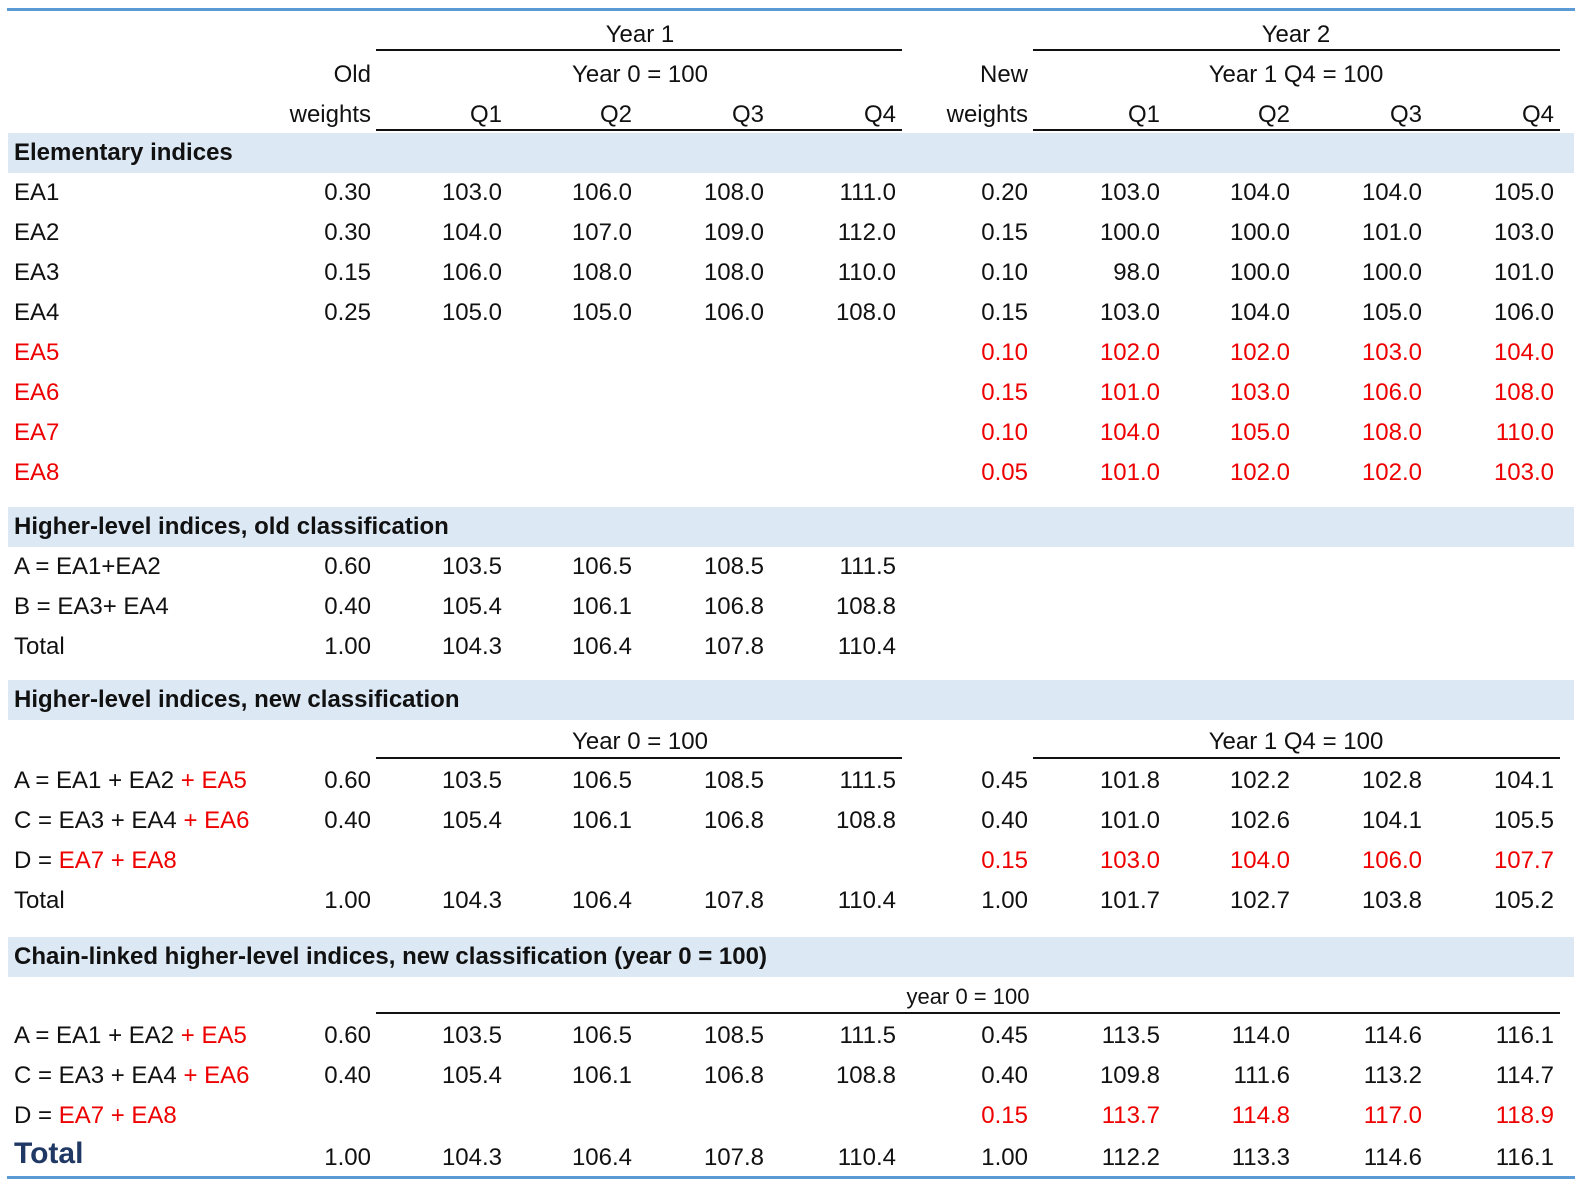  Describe the element at coordinates (330, 114) in the screenshot. I see `old-weights-label: weights` at that location.